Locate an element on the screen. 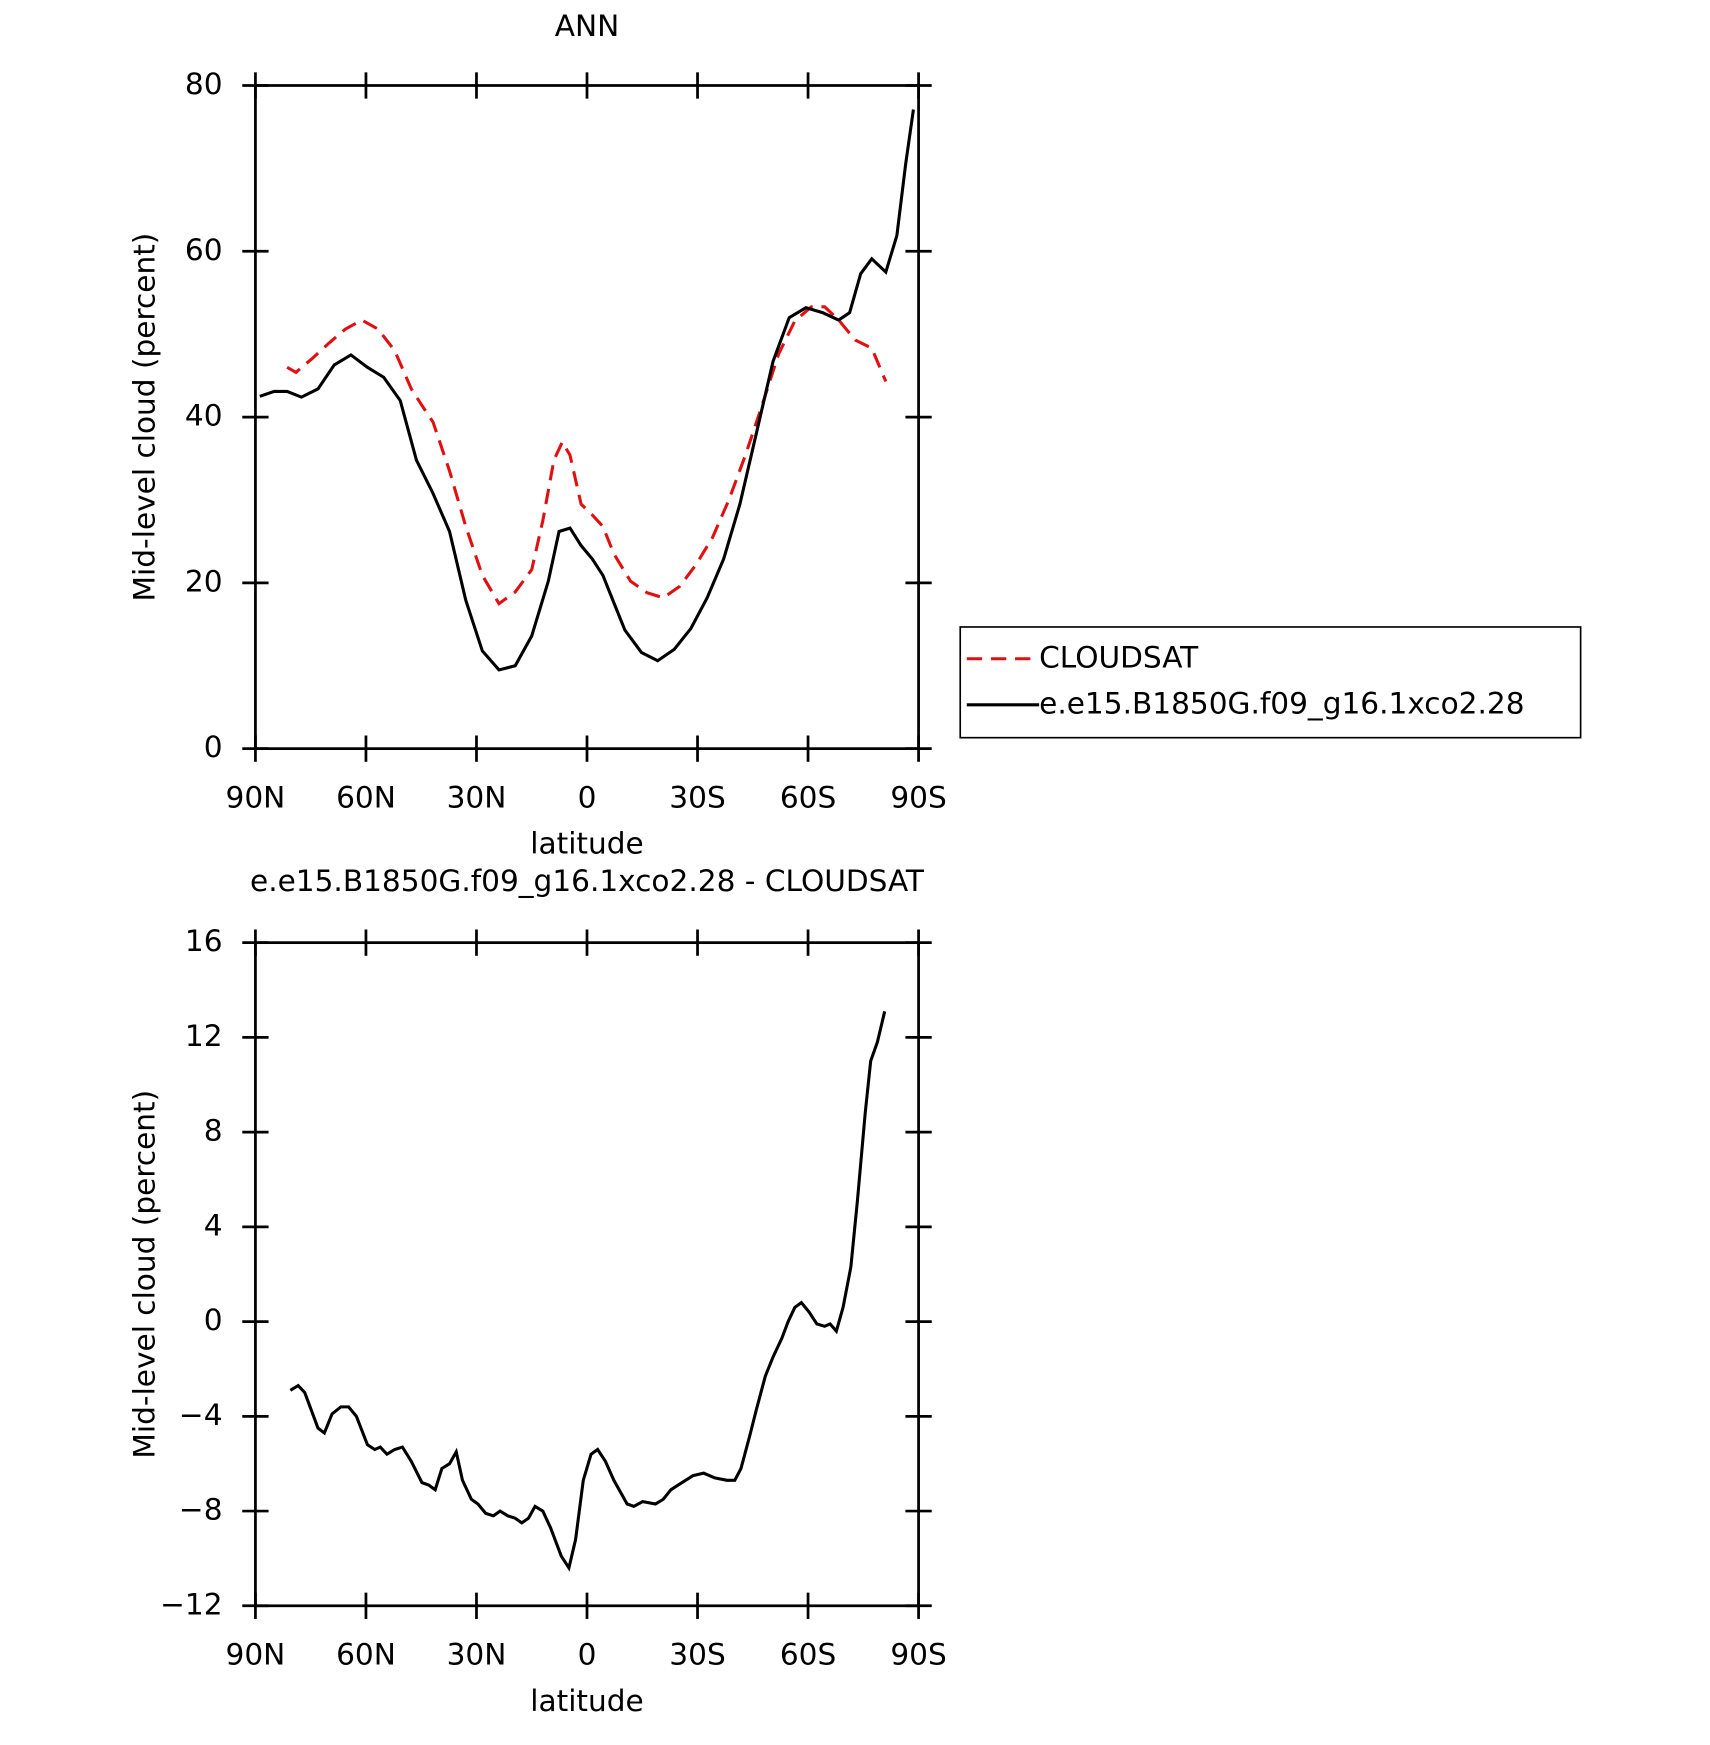 This screenshot has width=1710, height=1745. chart-title: ANN is located at coordinates (587, 26).